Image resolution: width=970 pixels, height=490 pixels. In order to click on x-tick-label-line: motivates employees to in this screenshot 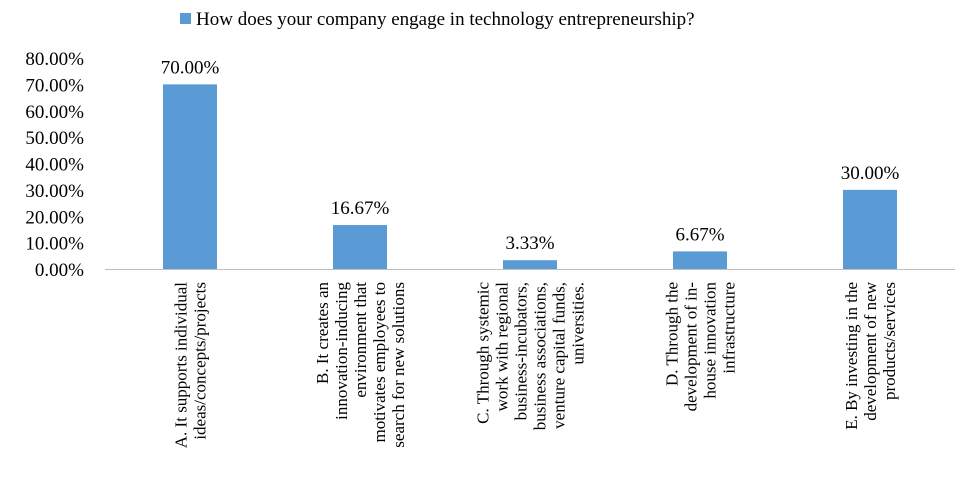, I will do `click(379, 362)`.